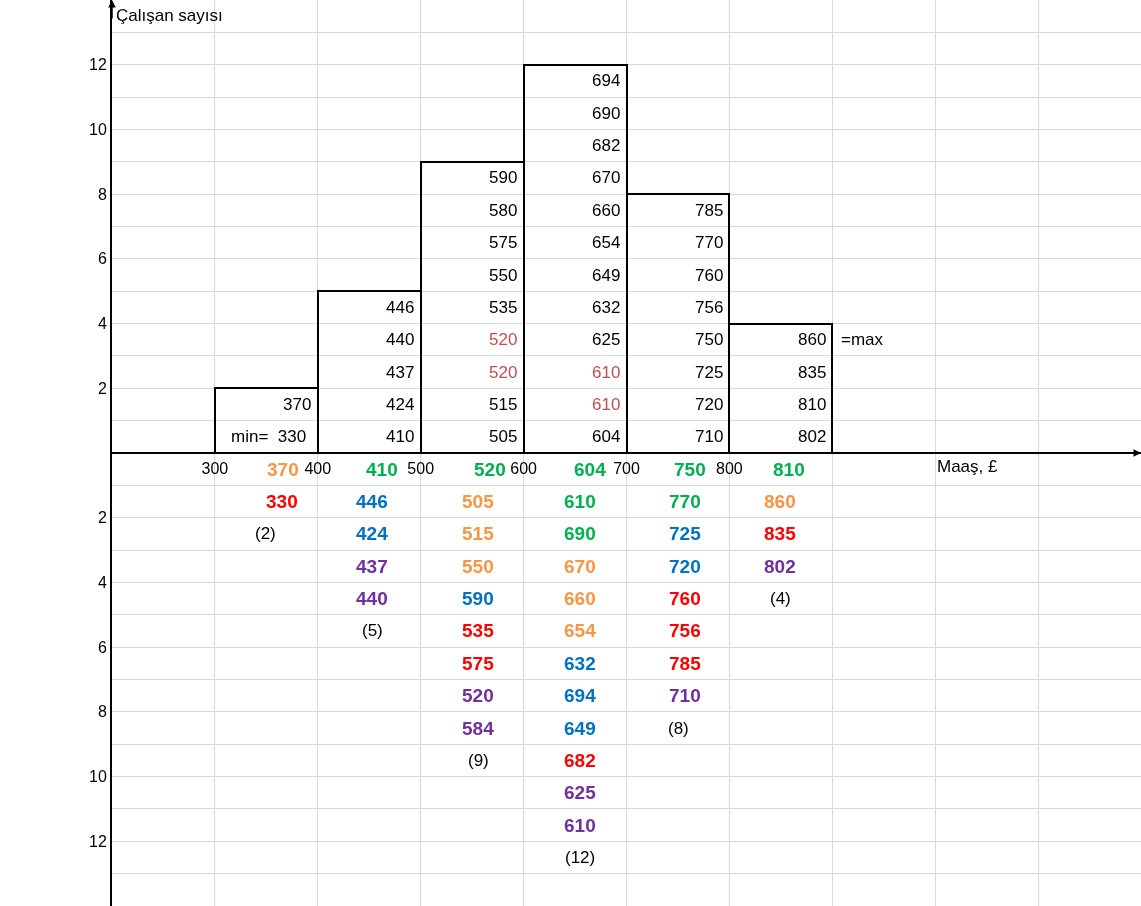 The width and height of the screenshot is (1141, 906). I want to click on x-tick-label: 800, so click(729, 468).